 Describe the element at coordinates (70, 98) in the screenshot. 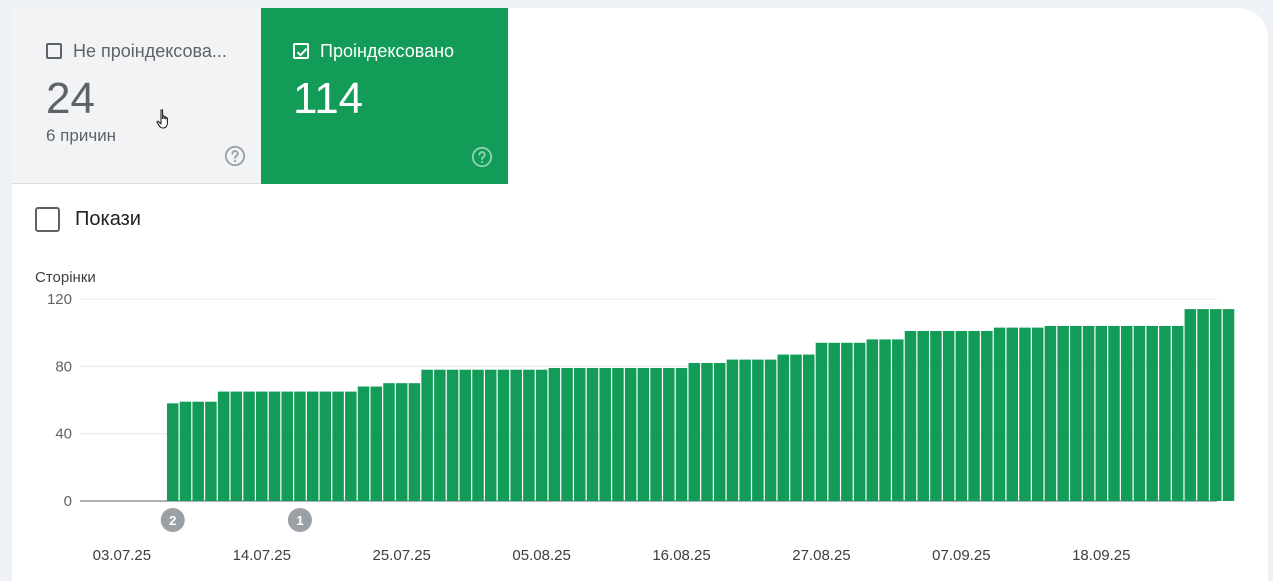

I see `not-indexed-count: 24` at that location.